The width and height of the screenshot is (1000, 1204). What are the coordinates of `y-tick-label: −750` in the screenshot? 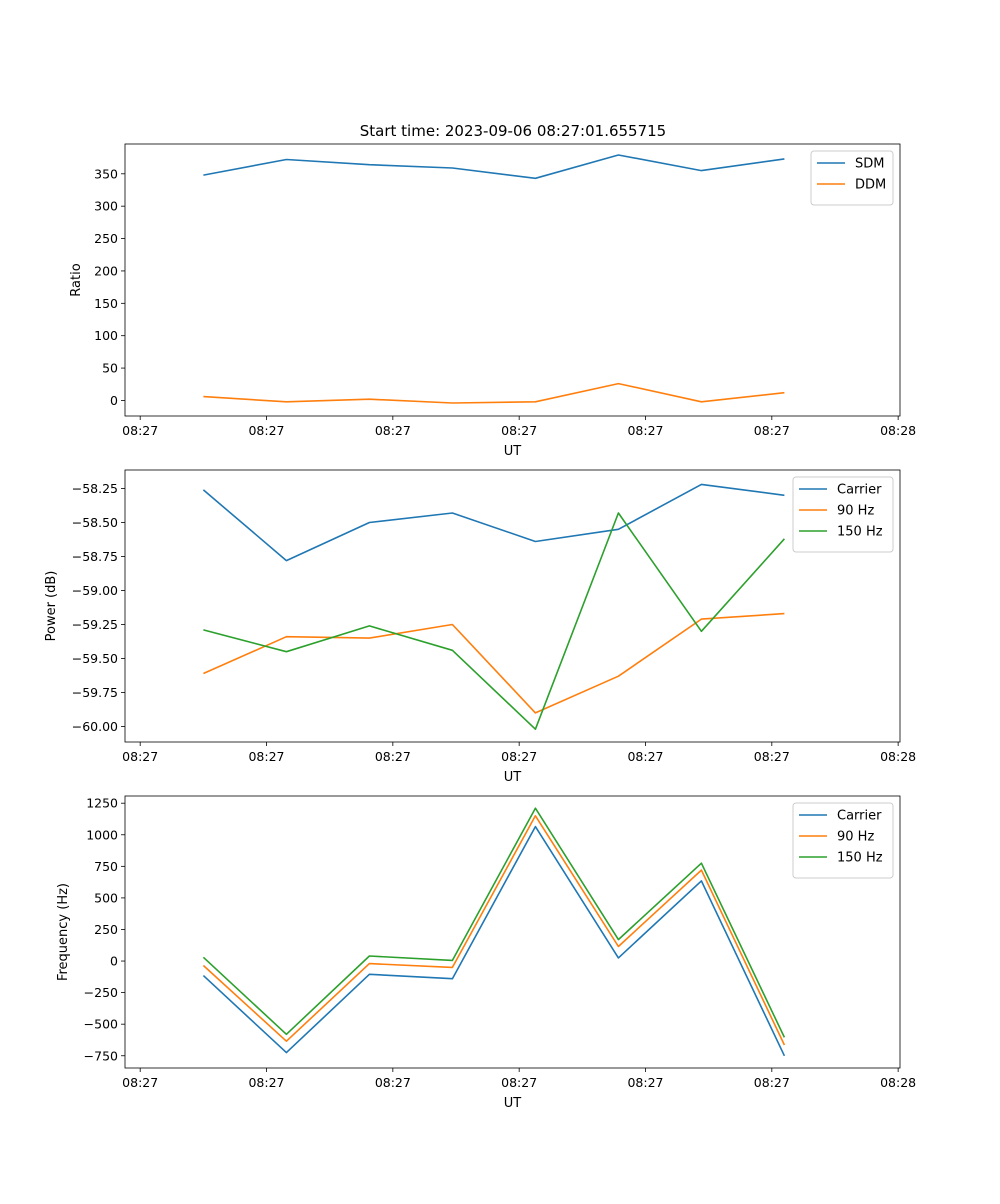 It's located at (101, 1055).